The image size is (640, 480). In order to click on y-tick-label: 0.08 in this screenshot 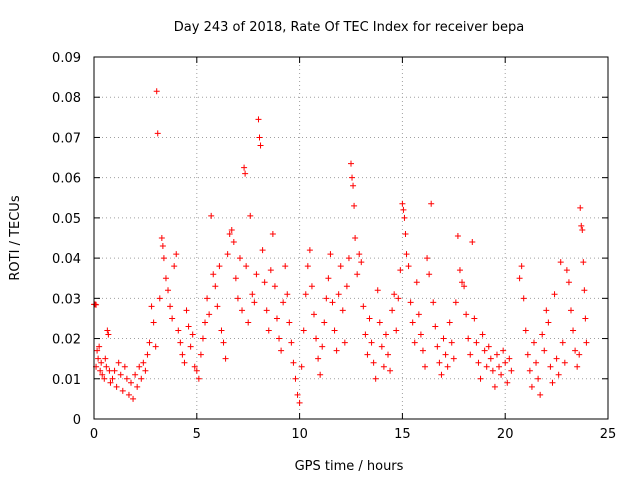, I will do `click(66, 98)`.